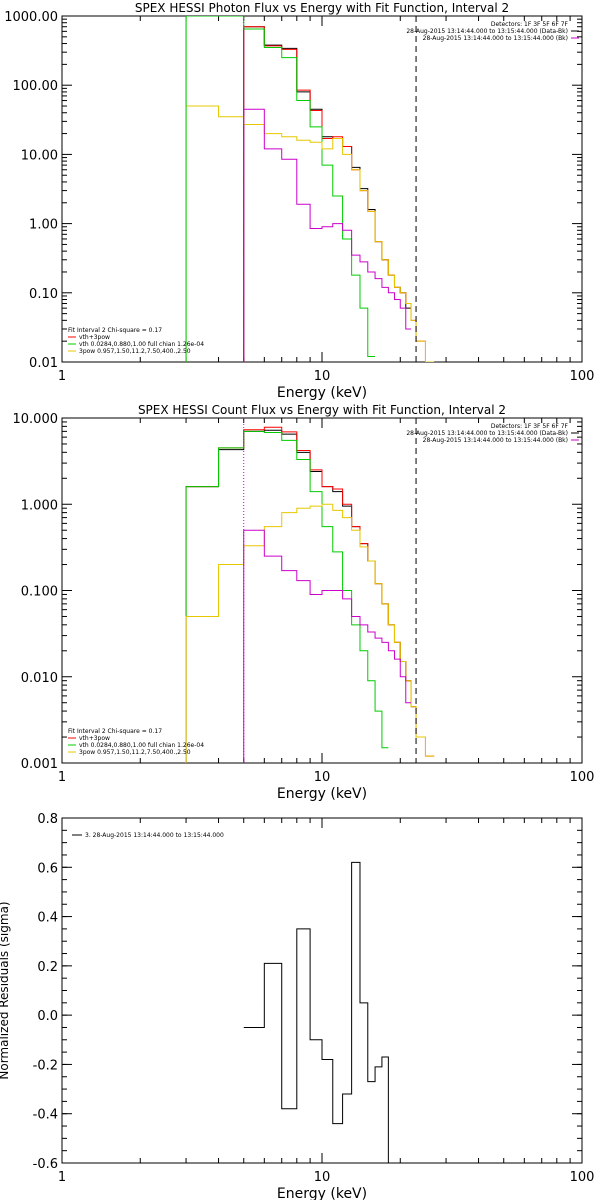 Image resolution: width=600 pixels, height=1204 pixels. What do you see at coordinates (39, 505) in the screenshot?
I see `y-tick-label: 1.000` at bounding box center [39, 505].